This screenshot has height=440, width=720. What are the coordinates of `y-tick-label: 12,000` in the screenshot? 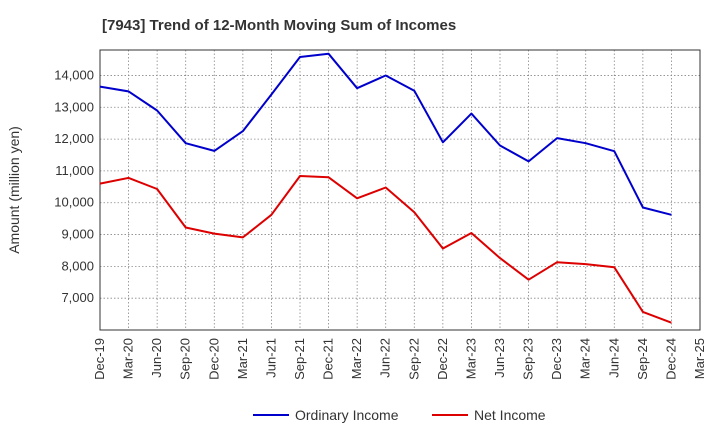 It's located at (74, 138).